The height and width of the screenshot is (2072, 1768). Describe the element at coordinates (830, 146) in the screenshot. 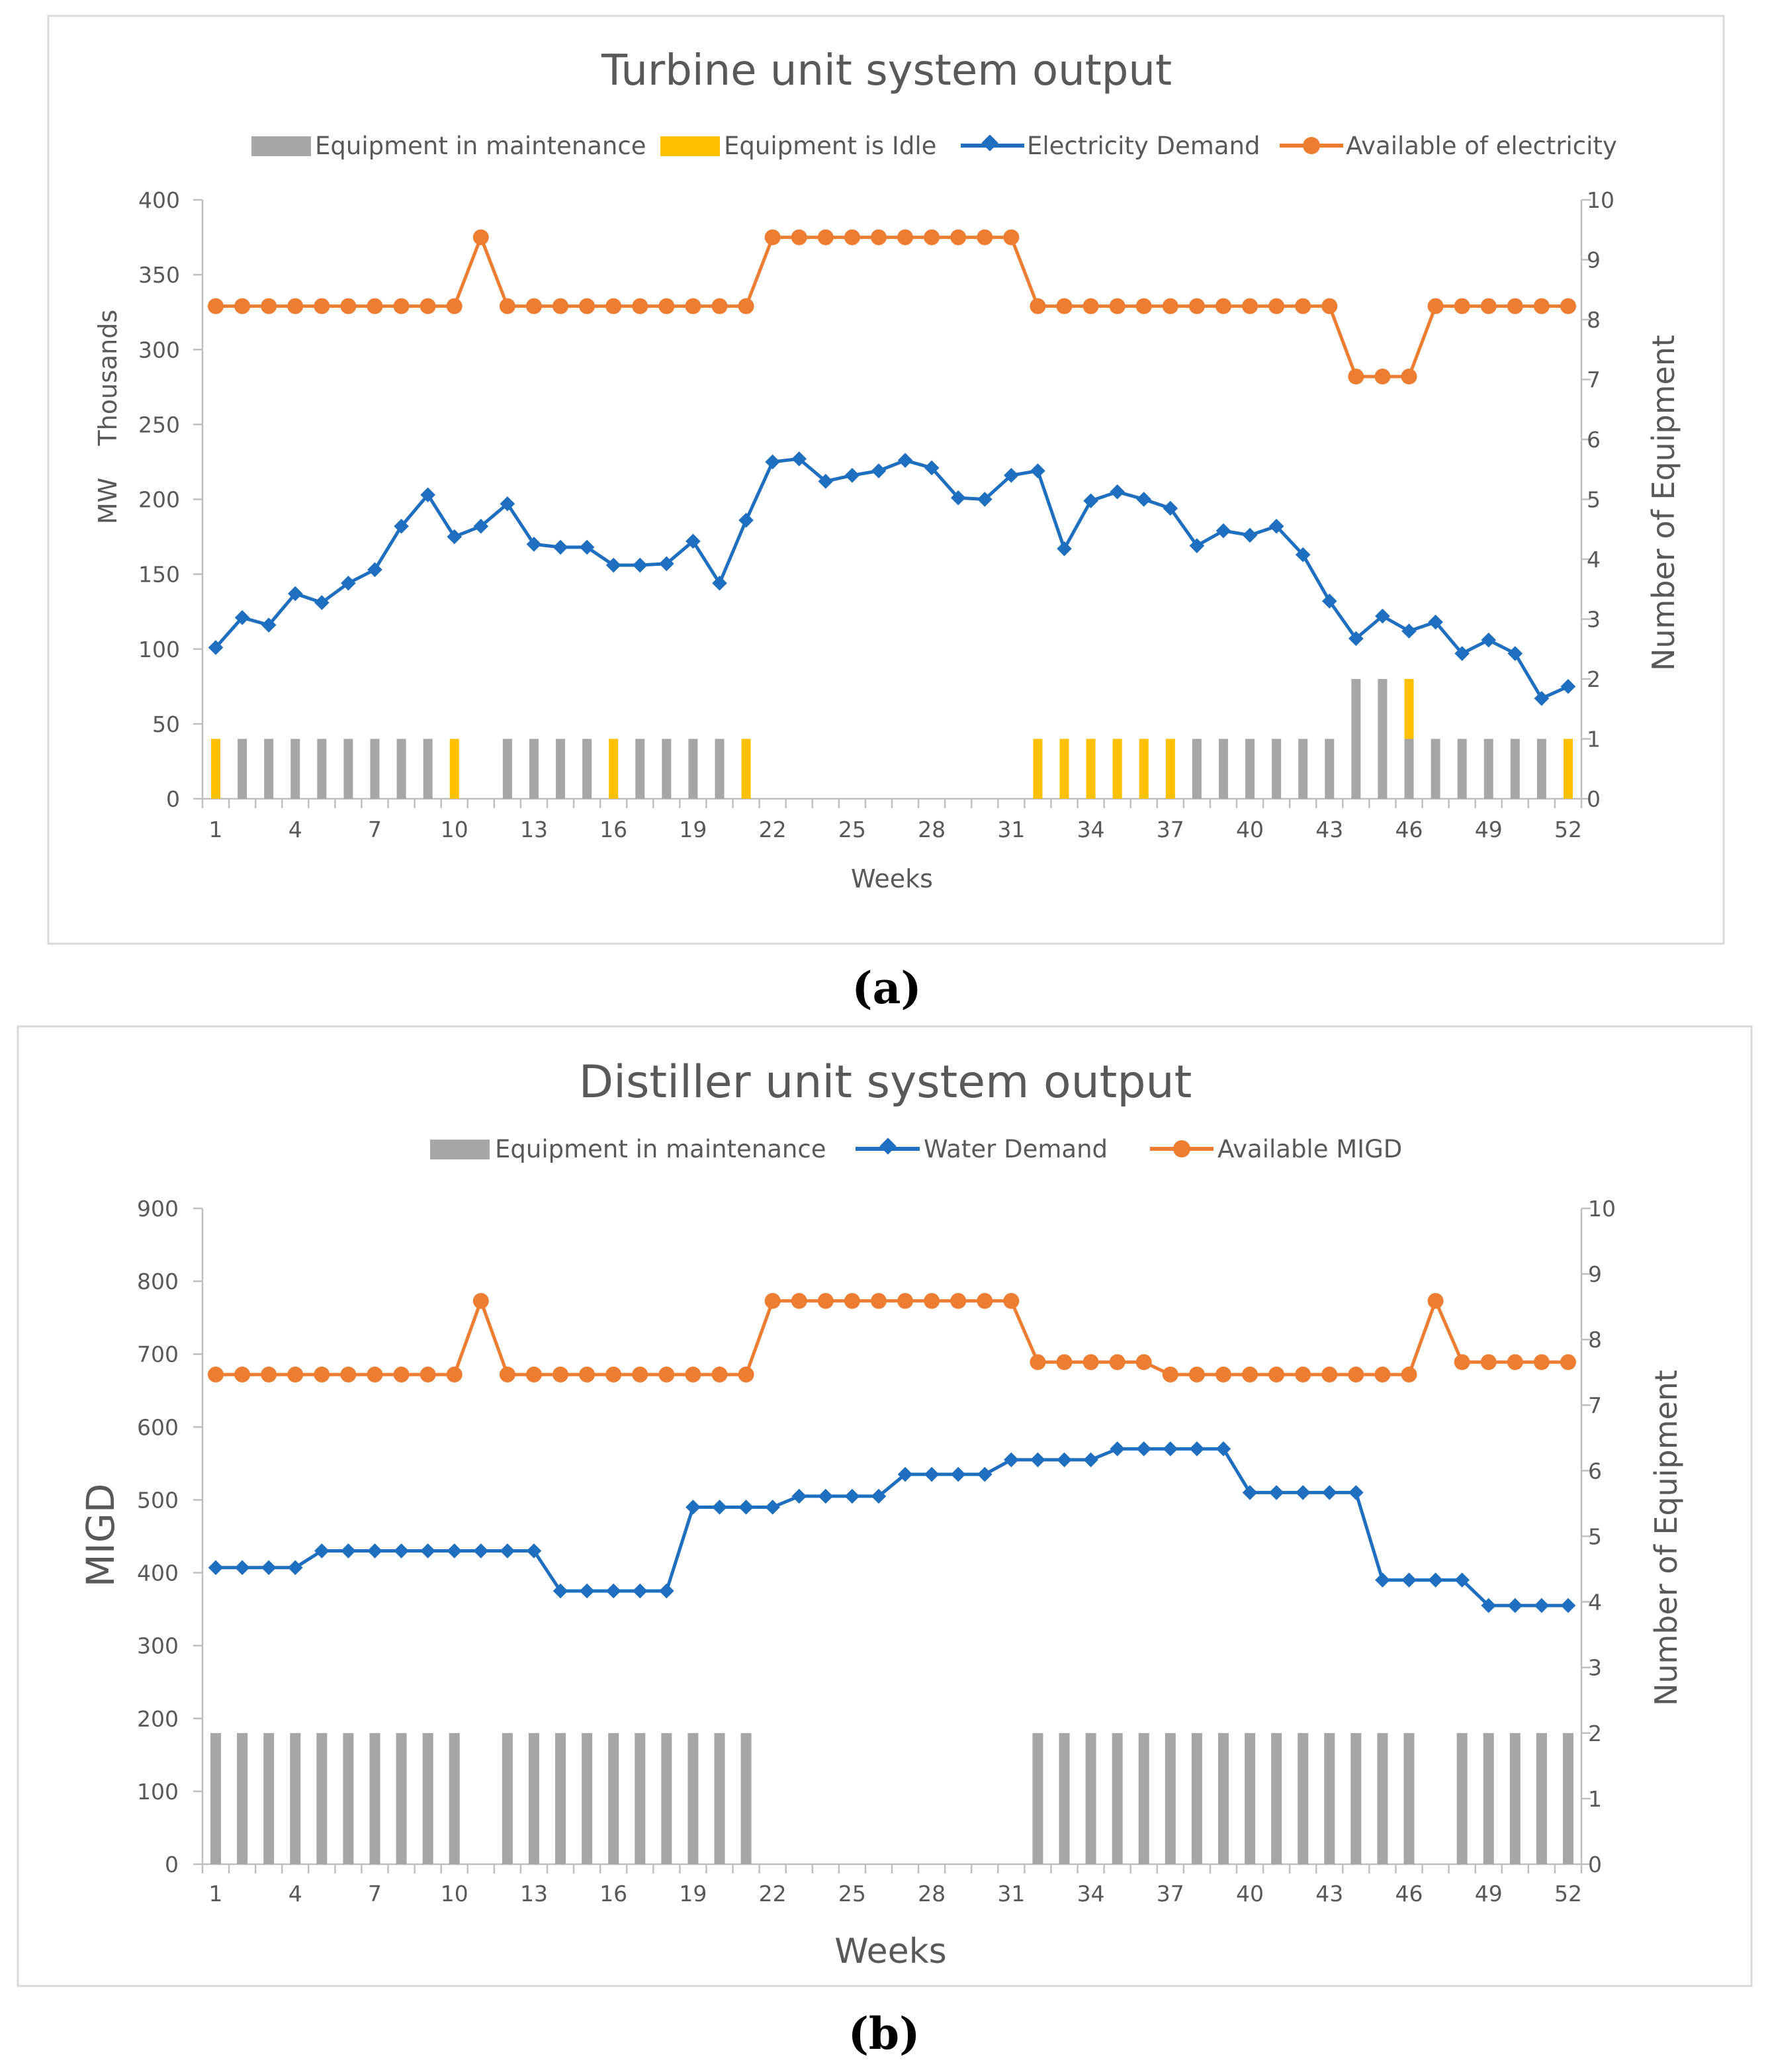

I see `legend-a-idle-label: Equipment is Idle` at that location.